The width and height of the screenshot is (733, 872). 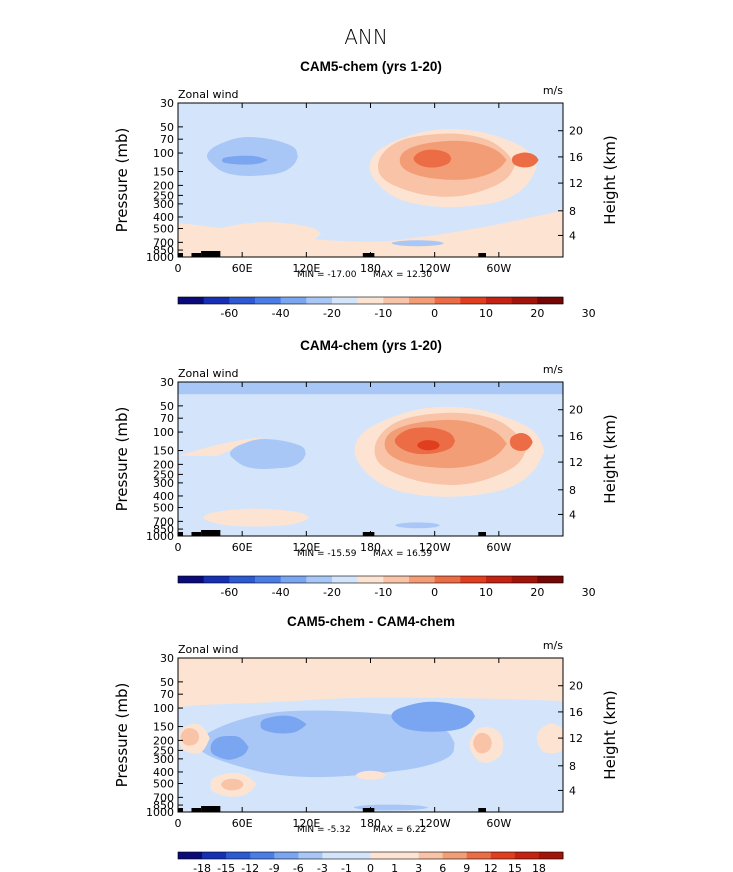 What do you see at coordinates (163, 229) in the screenshot?
I see `y-tick-label: 500` at bounding box center [163, 229].